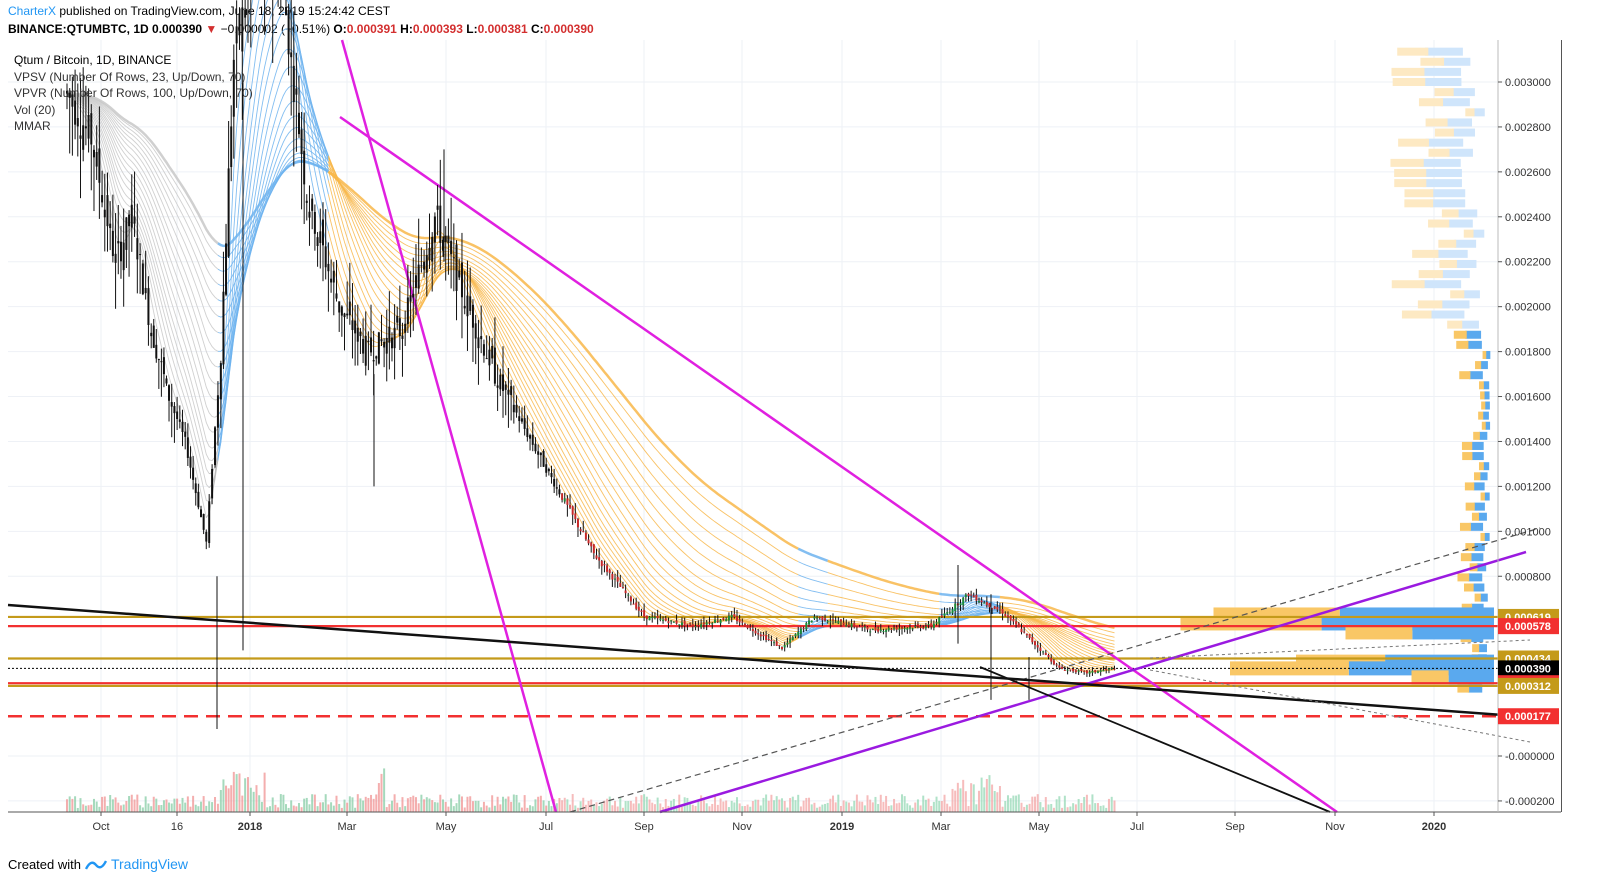 This screenshot has height=881, width=1611. Describe the element at coordinates (130, 76) in the screenshot. I see `legend-indicator-vpsv: VPSV (Number Of Rows, 23, Up/Down, 70)` at that location.